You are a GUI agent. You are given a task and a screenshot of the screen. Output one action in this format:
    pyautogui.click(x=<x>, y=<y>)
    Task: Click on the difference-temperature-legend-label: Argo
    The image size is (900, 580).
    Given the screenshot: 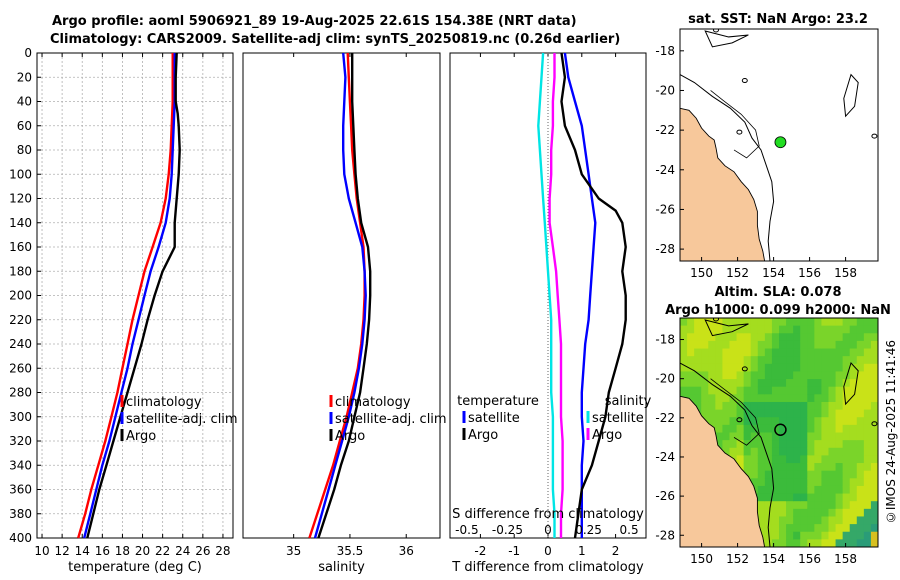 What is the action you would take?
    pyautogui.click(x=483, y=435)
    